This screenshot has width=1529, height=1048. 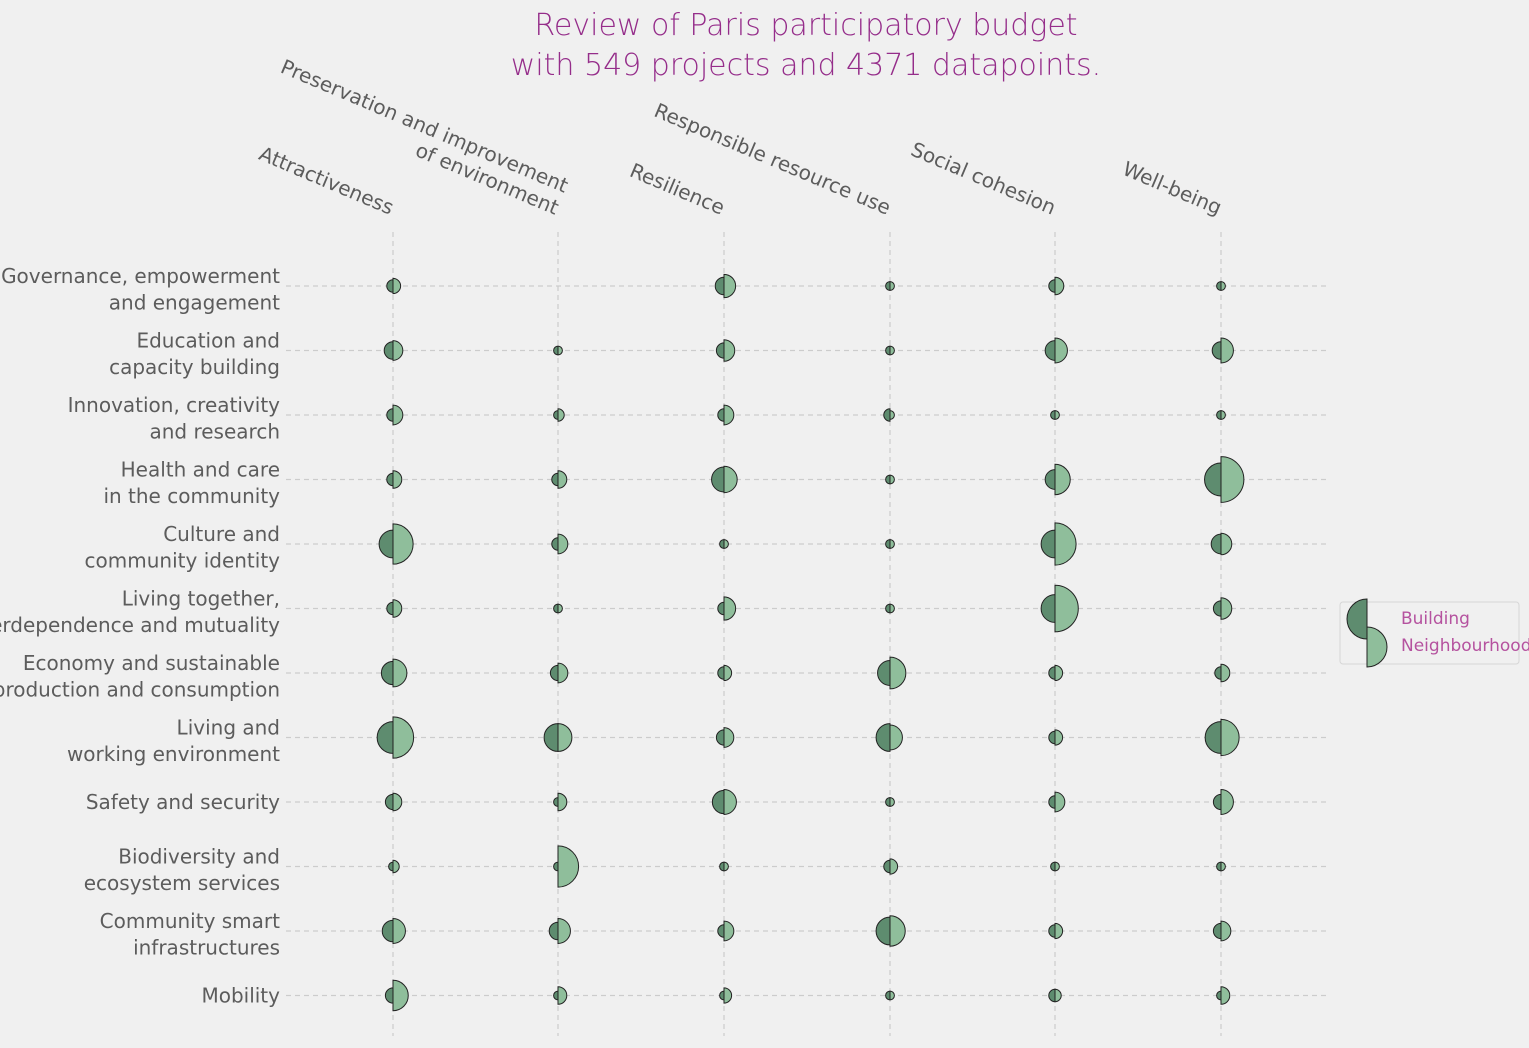 What do you see at coordinates (805, 25) in the screenshot?
I see `chart-title-line: Review of Paris participatory budget` at bounding box center [805, 25].